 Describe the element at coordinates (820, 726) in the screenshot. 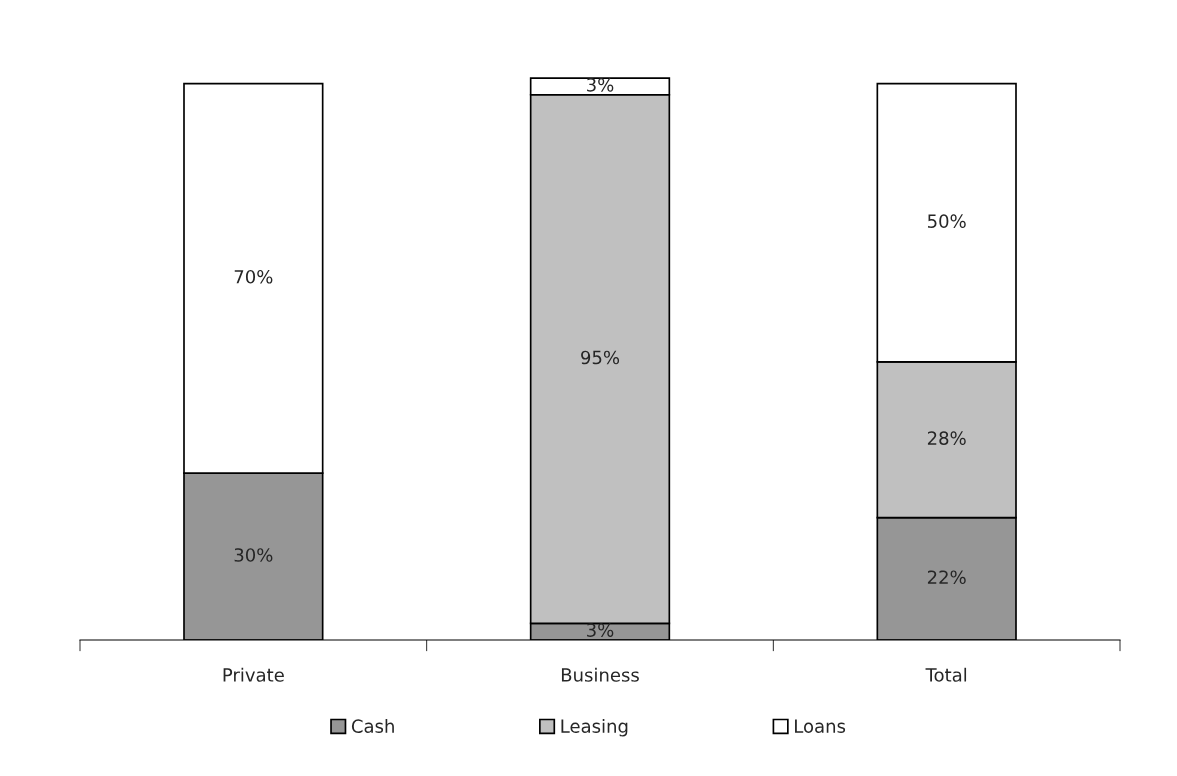

I see `legend-label: Loans` at that location.